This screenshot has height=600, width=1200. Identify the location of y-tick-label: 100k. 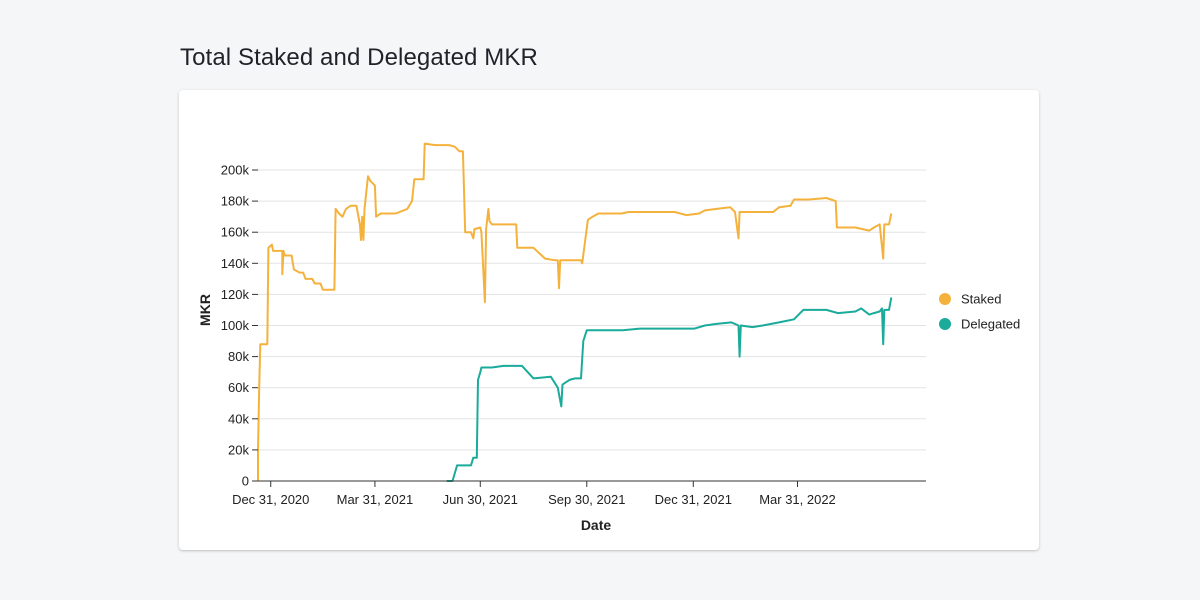
(235, 325).